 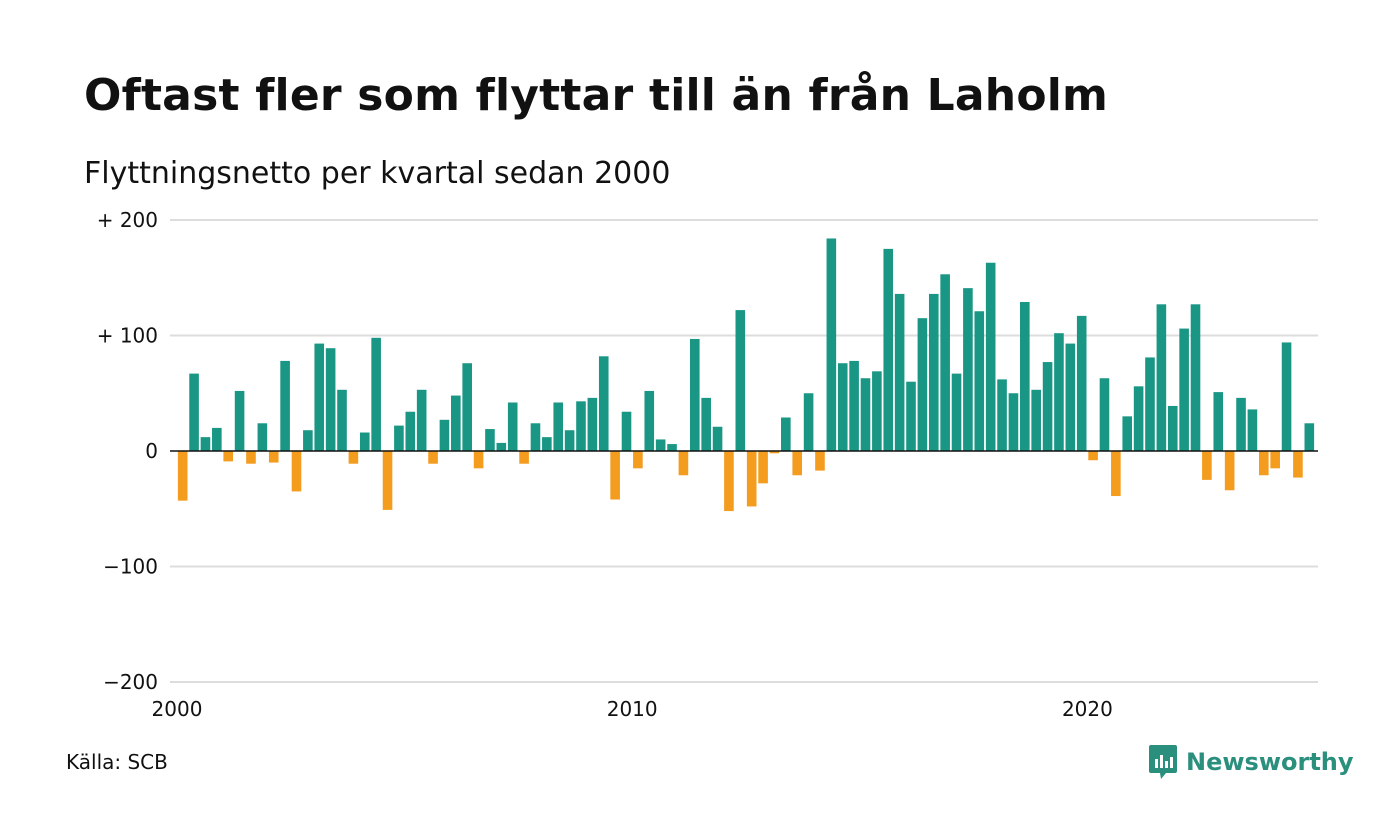 I want to click on chart-subtitle: Flyttningsnetto per kvartal sedan 2000, so click(x=377, y=173).